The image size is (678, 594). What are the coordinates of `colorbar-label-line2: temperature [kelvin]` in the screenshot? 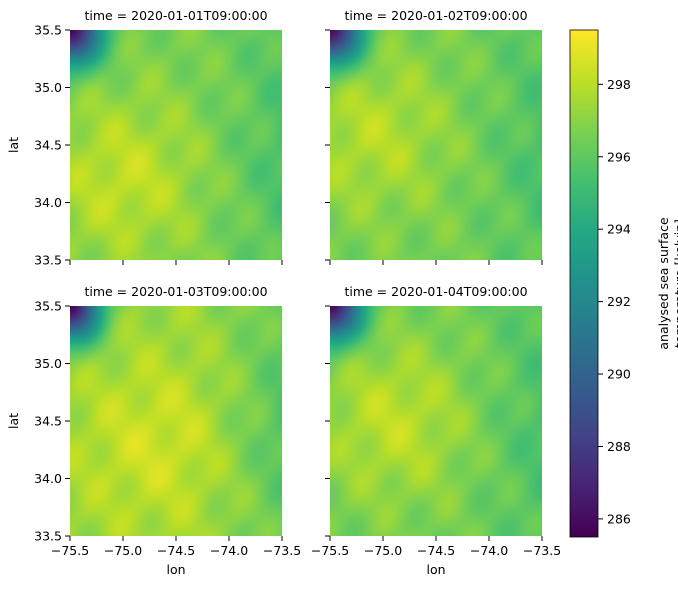 It's located at (675, 283).